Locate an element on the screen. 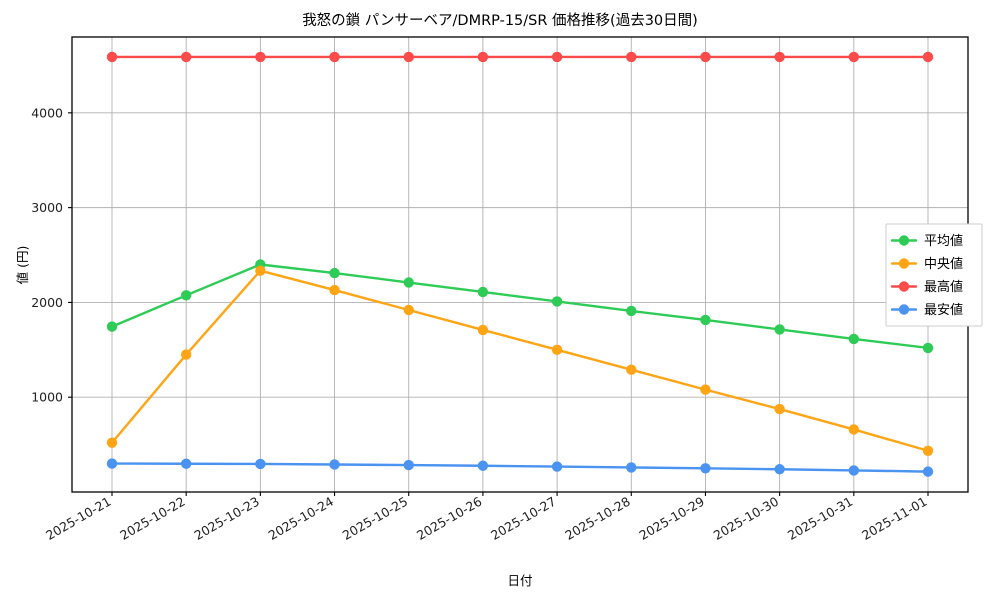 Image resolution: width=1000 pixels, height=600 pixels. legend-label: 最安値 is located at coordinates (943, 310).